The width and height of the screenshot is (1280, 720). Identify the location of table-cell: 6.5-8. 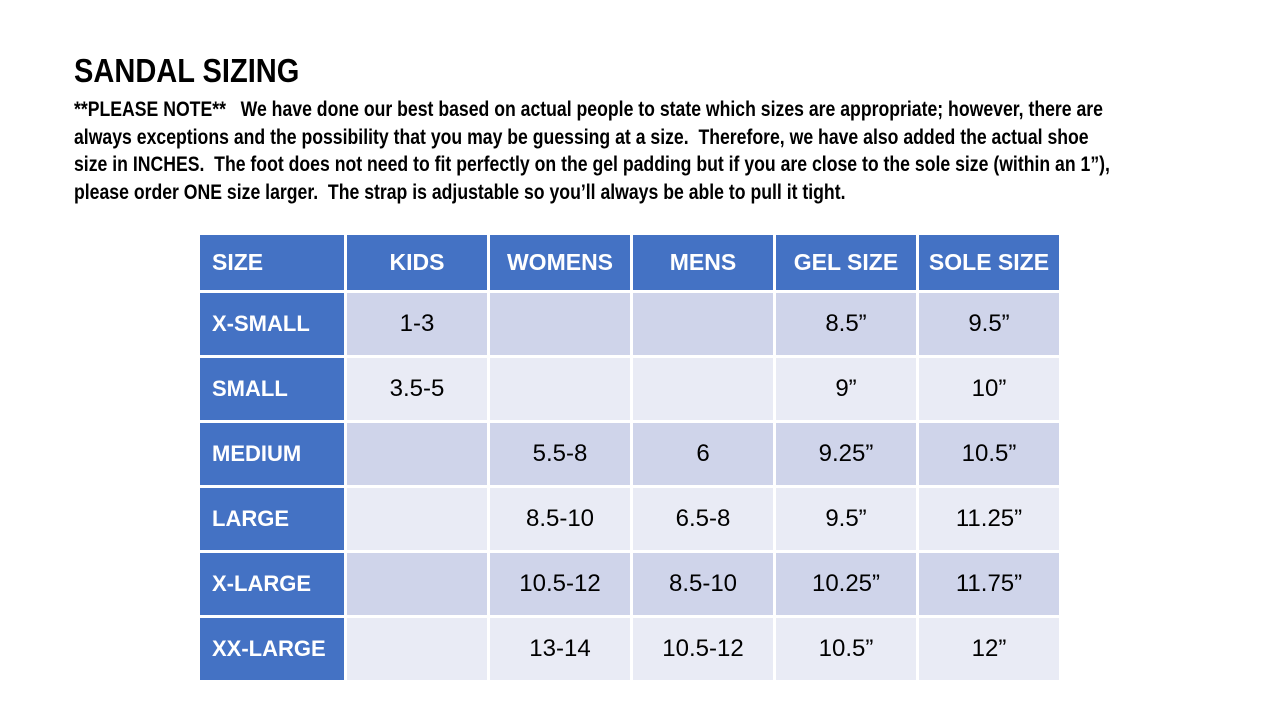
(703, 519).